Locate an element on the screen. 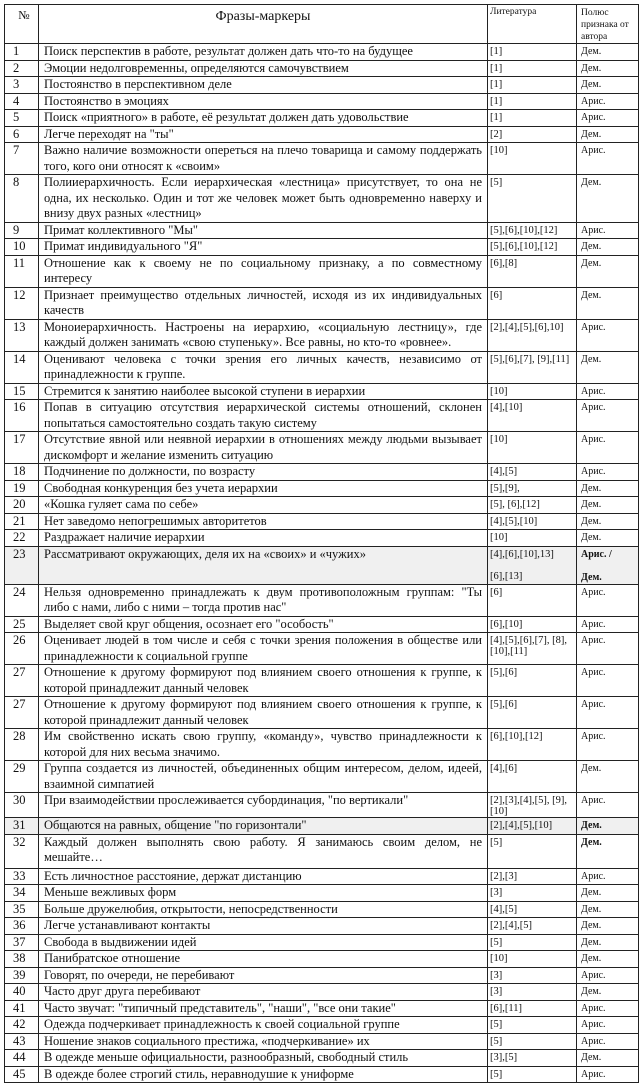  literature-refs: [2],[4],[5],[10] is located at coordinates (521, 825).